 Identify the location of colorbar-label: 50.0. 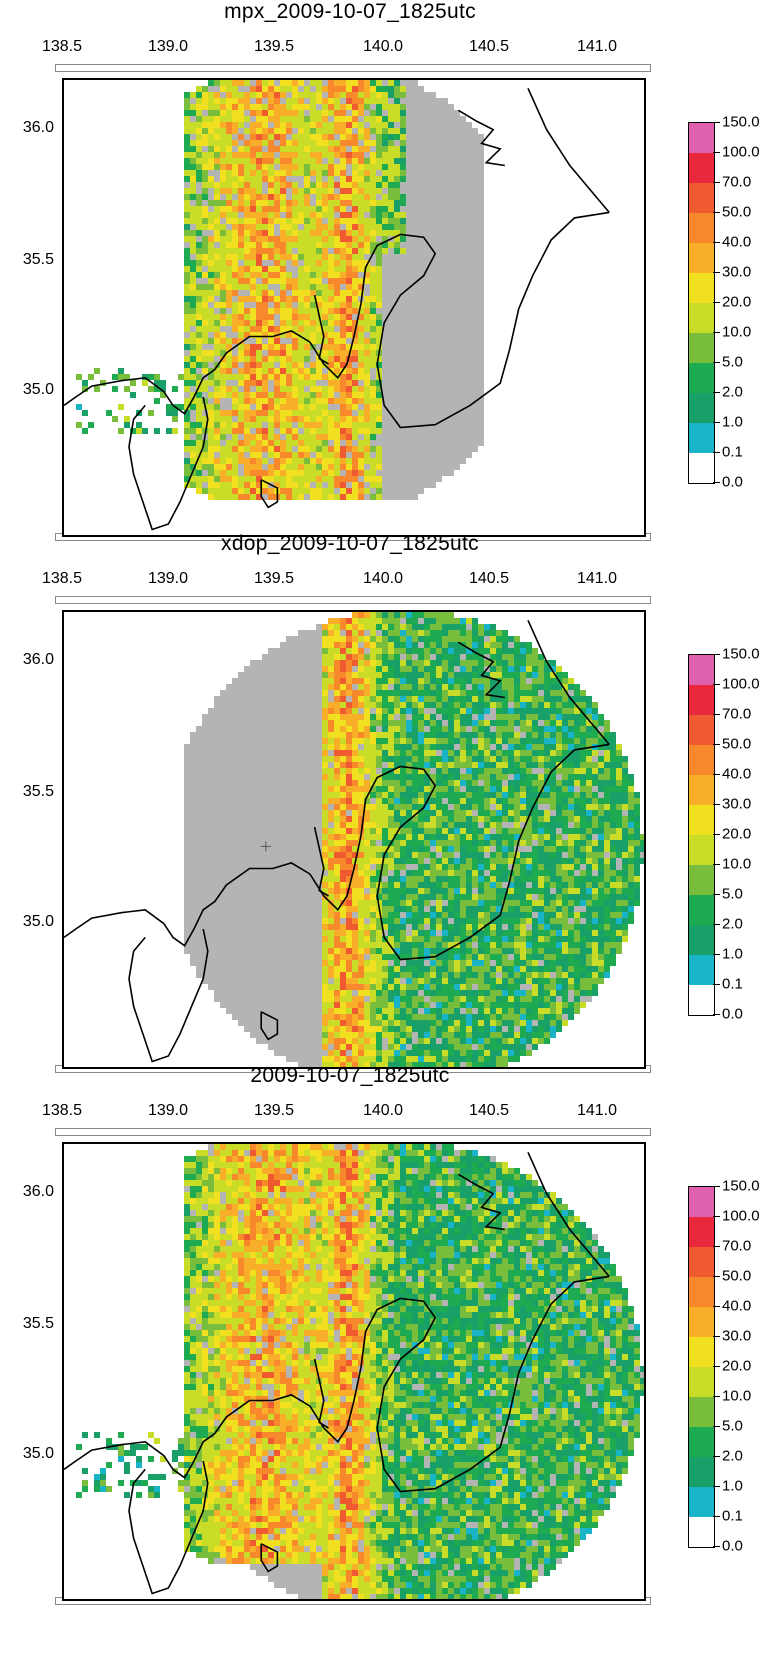
(737, 212).